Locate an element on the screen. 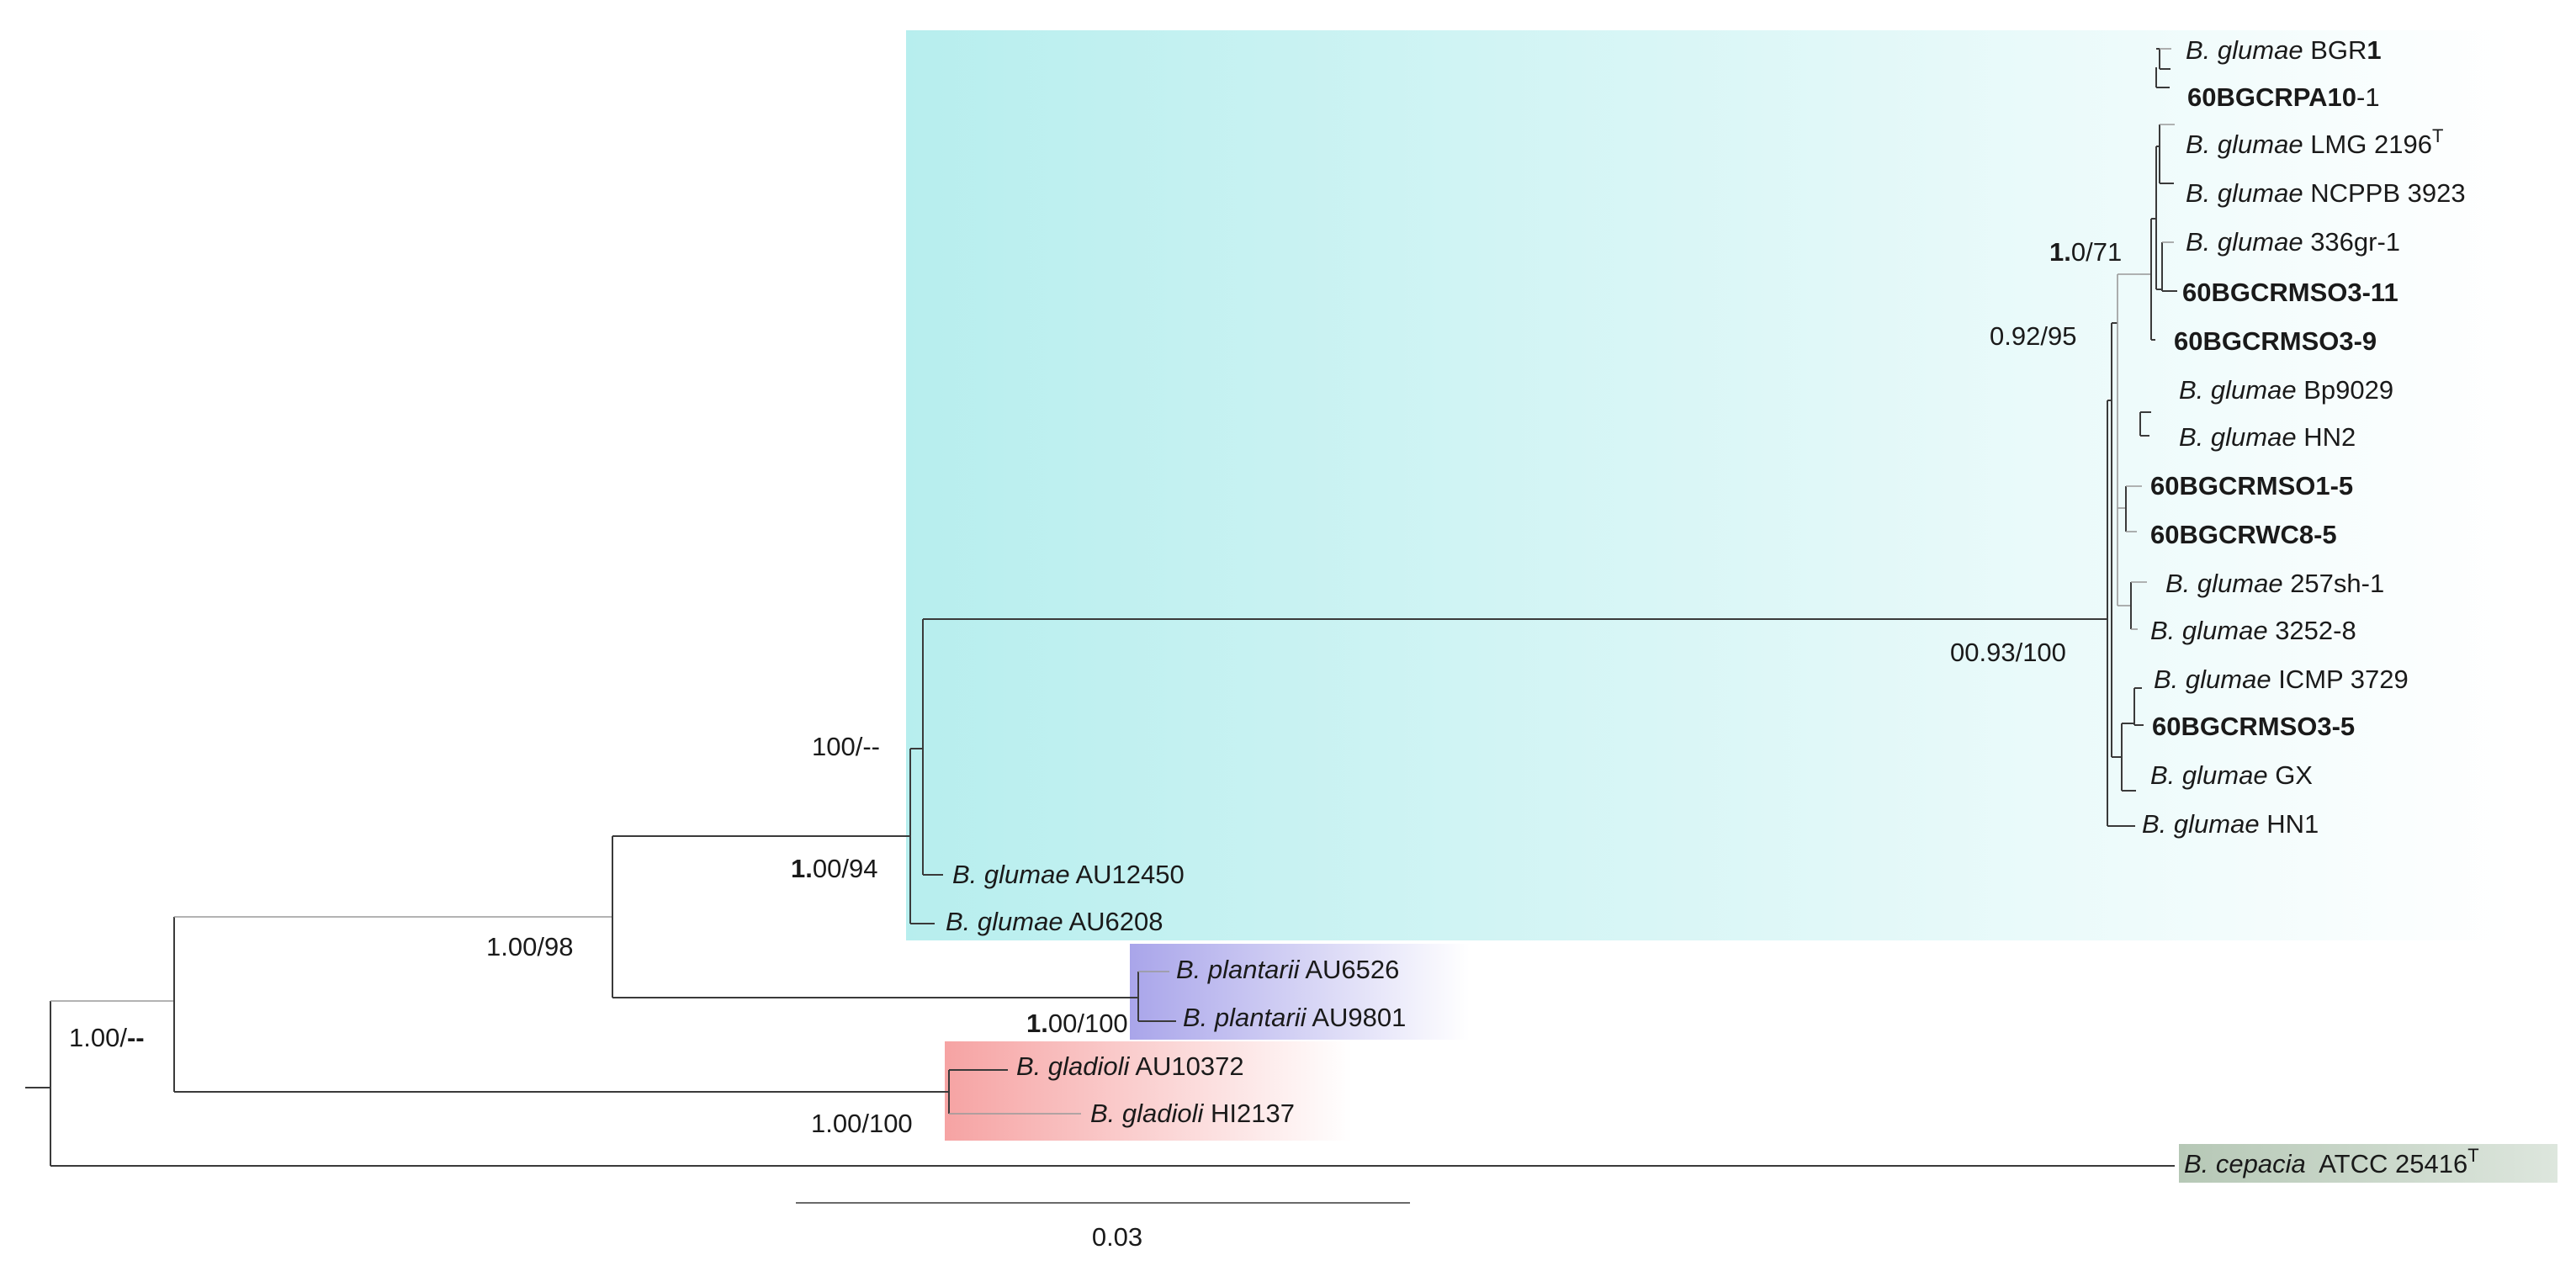 This screenshot has height=1271, width=2576. leaf-label: B. glumae AU12450 is located at coordinates (1068, 874).